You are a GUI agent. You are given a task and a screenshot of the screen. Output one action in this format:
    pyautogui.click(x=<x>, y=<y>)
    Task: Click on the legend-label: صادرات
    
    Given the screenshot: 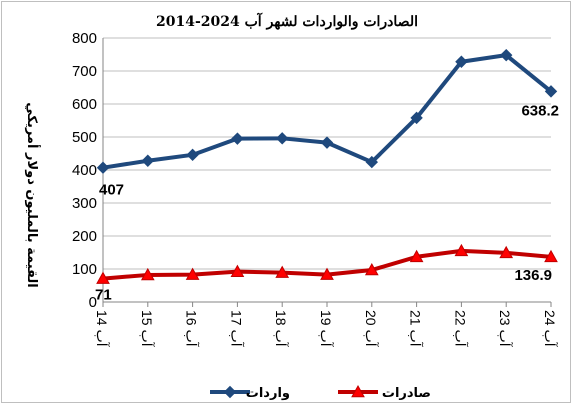 What is the action you would take?
    pyautogui.click(x=406, y=393)
    